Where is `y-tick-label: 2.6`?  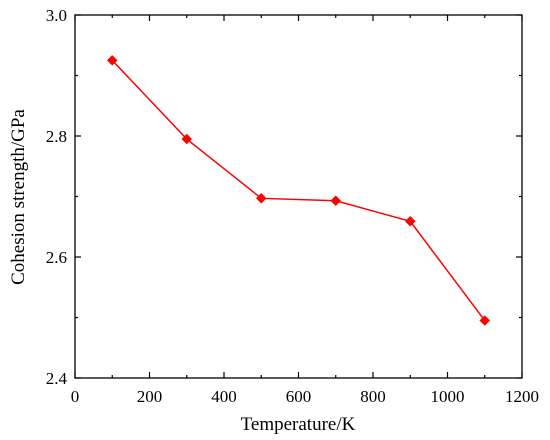
y-tick-label: 2.6 is located at coordinates (56, 257).